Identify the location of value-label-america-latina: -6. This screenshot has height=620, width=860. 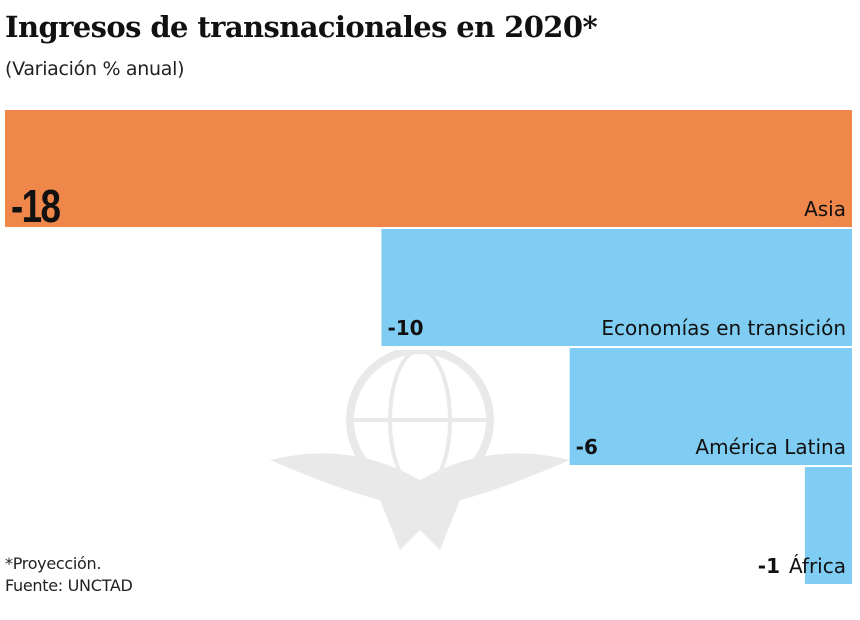
(587, 447).